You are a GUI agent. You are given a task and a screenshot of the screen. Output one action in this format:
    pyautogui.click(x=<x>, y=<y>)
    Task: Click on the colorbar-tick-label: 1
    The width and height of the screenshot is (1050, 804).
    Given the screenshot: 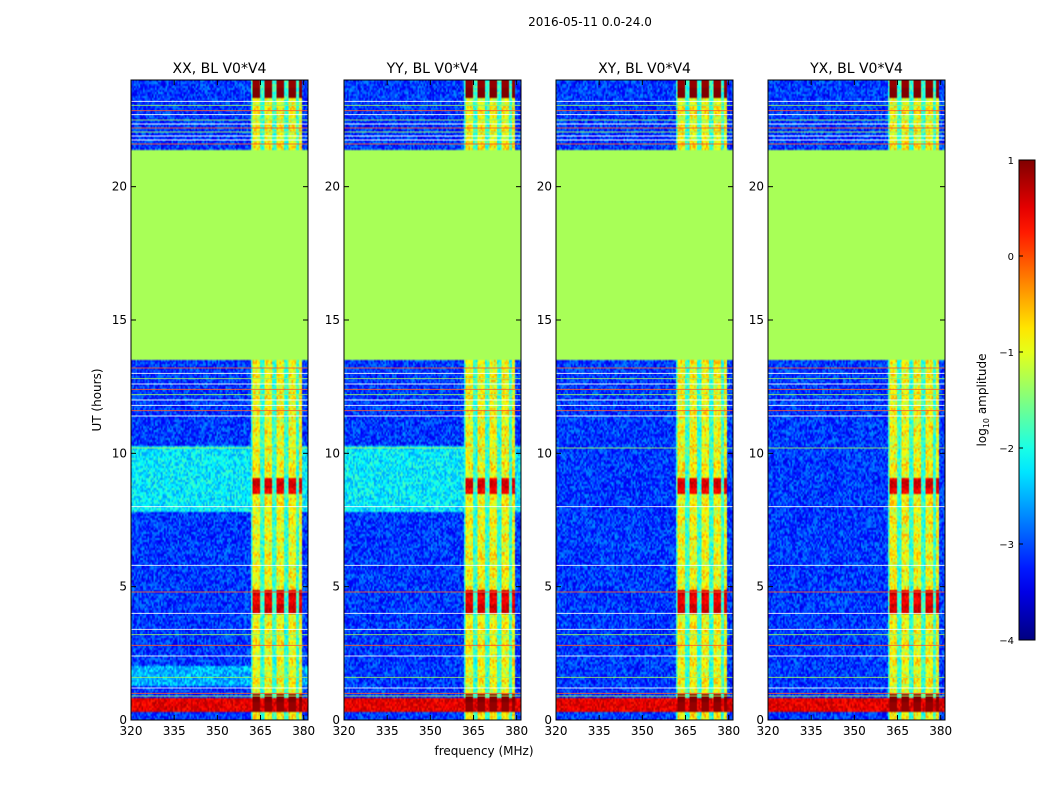 What is the action you would take?
    pyautogui.click(x=1011, y=161)
    